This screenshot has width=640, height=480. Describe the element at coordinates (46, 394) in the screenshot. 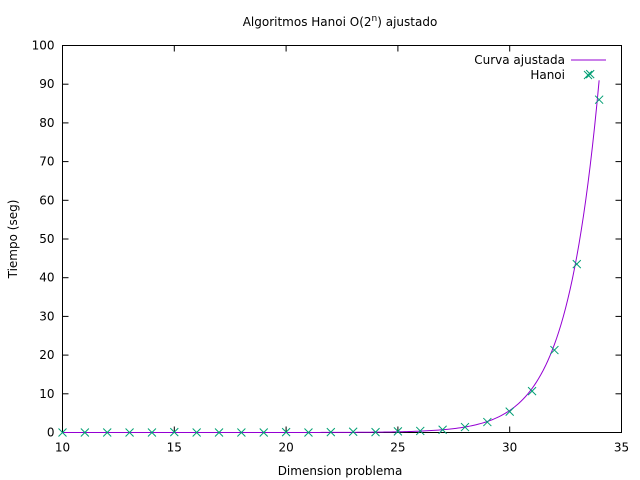

I see `y-tick-label: 10` at that location.